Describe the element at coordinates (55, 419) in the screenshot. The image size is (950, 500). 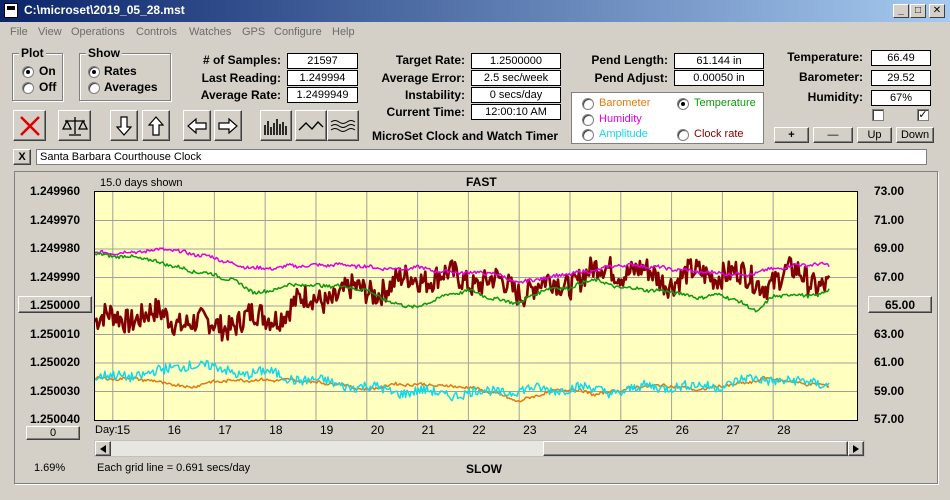
I see `left-tick-label: 1.250040` at that location.